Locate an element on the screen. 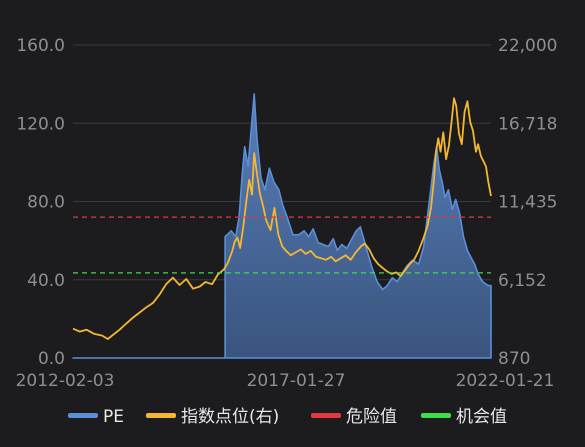  right-axis-tick-label: 11,435 is located at coordinates (527, 203).